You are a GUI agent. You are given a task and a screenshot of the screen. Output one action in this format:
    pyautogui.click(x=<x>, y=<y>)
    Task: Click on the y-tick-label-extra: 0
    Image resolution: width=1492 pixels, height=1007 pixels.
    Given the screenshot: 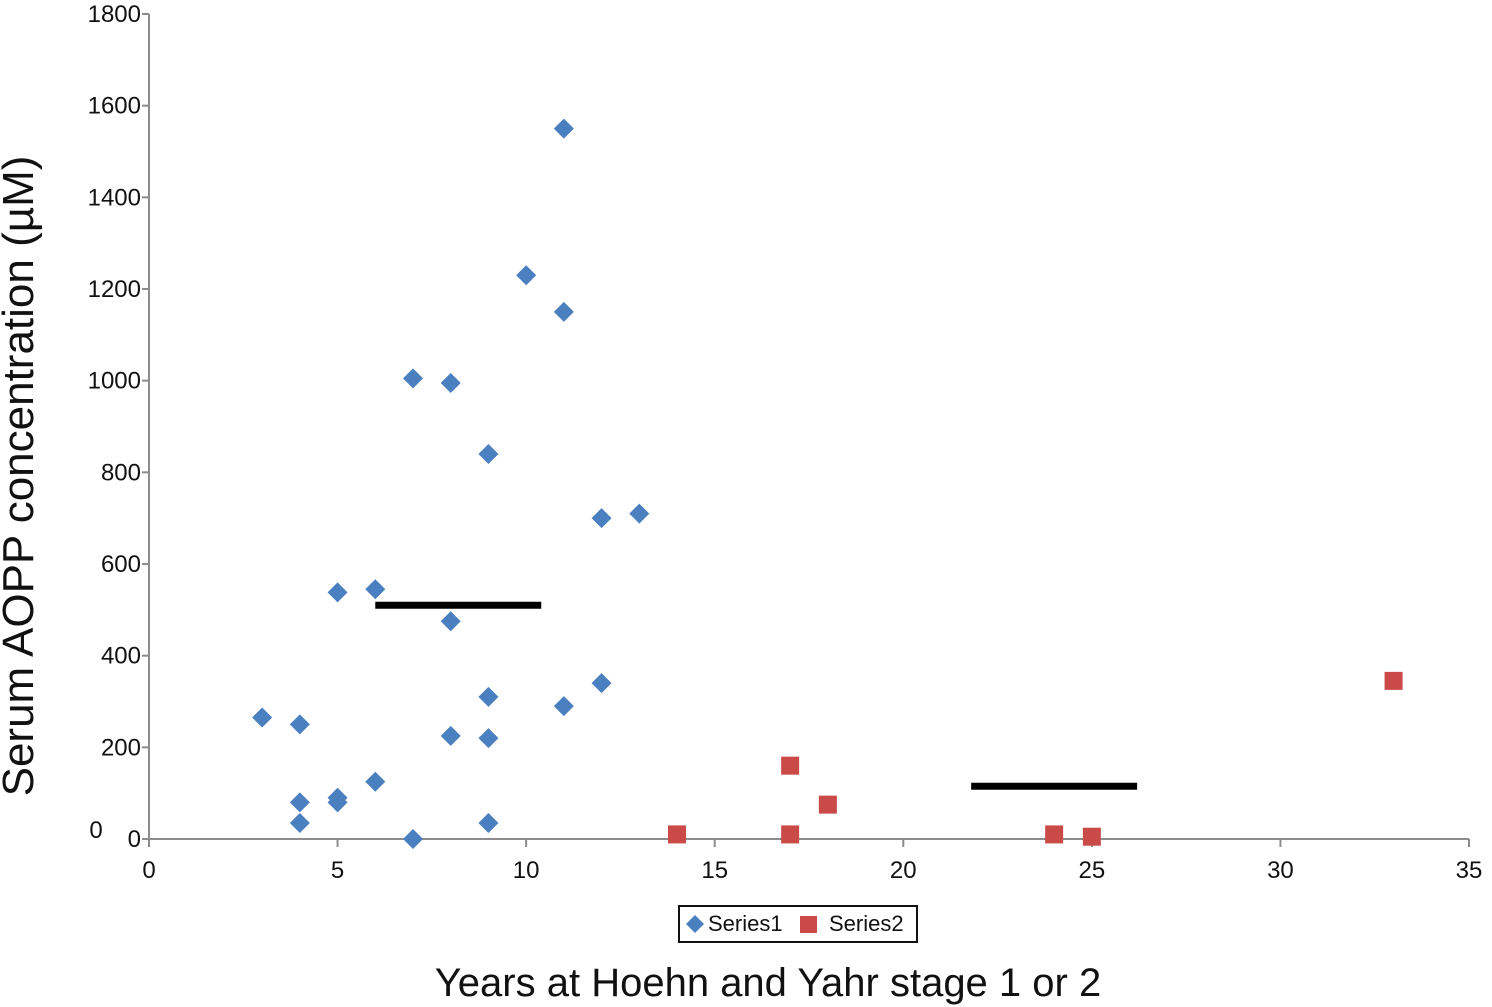 What is the action you would take?
    pyautogui.click(x=95, y=830)
    